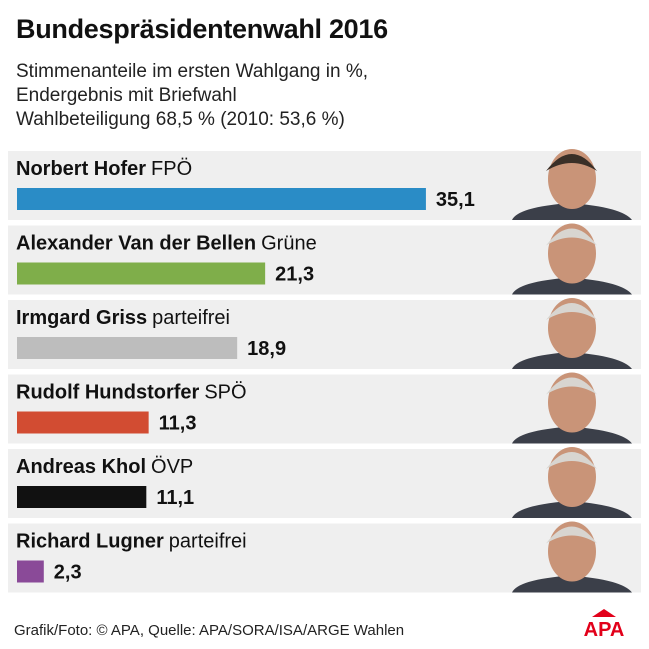 This screenshot has width=649, height=649. Describe the element at coordinates (126, 95) in the screenshot. I see `subtitle-line-2: Endergebnis mit Briefwahl` at that location.